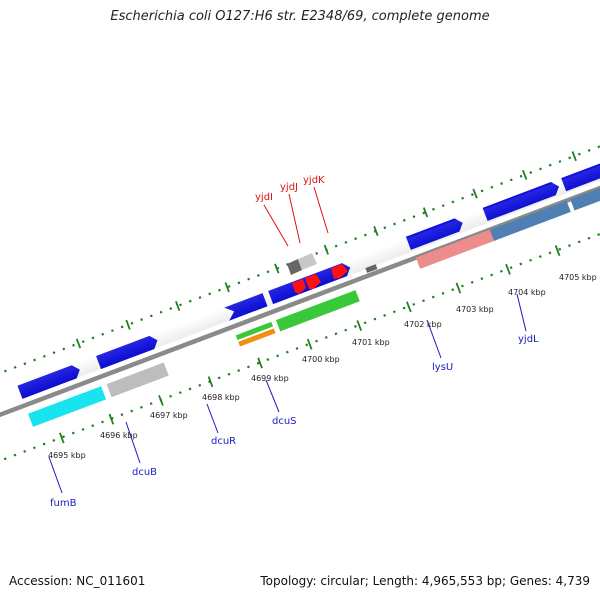 This screenshot has width=600, height=600. Describe the element at coordinates (475, 309) in the screenshot. I see `tick-label: 4703 kbp` at that location.